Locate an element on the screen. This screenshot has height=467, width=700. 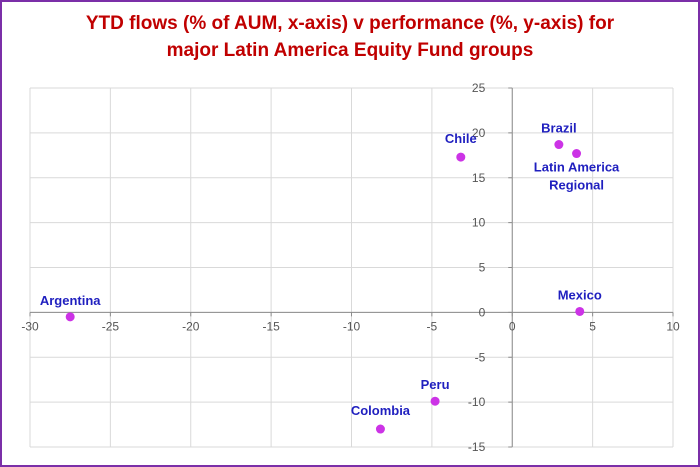
y-tick-label: -15 is located at coordinates (477, 447).